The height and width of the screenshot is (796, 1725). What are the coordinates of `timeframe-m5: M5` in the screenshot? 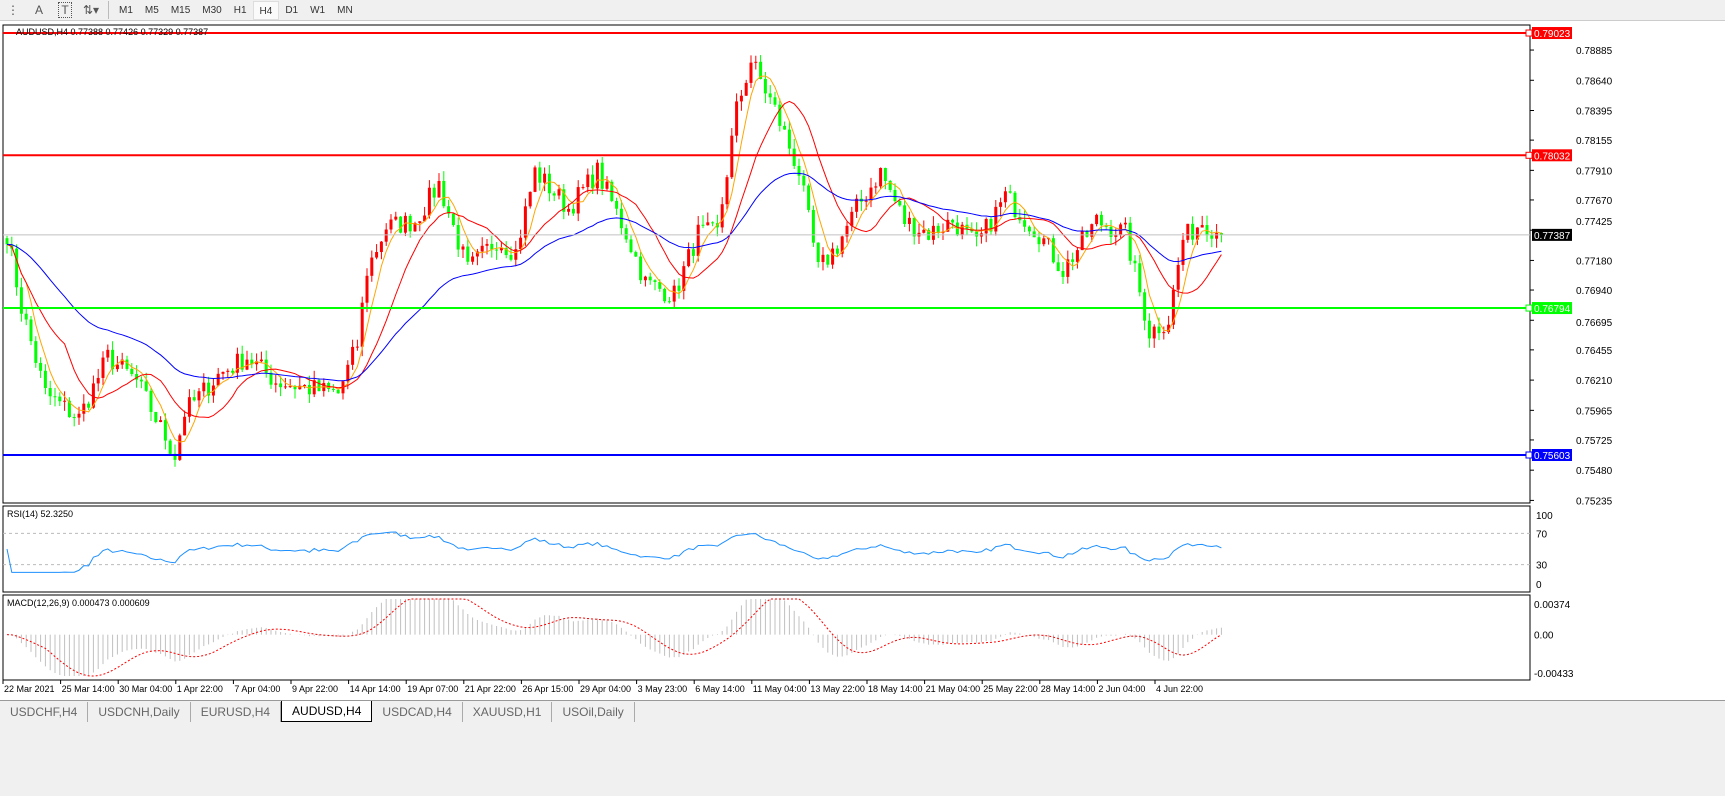 It's located at (151, 10).